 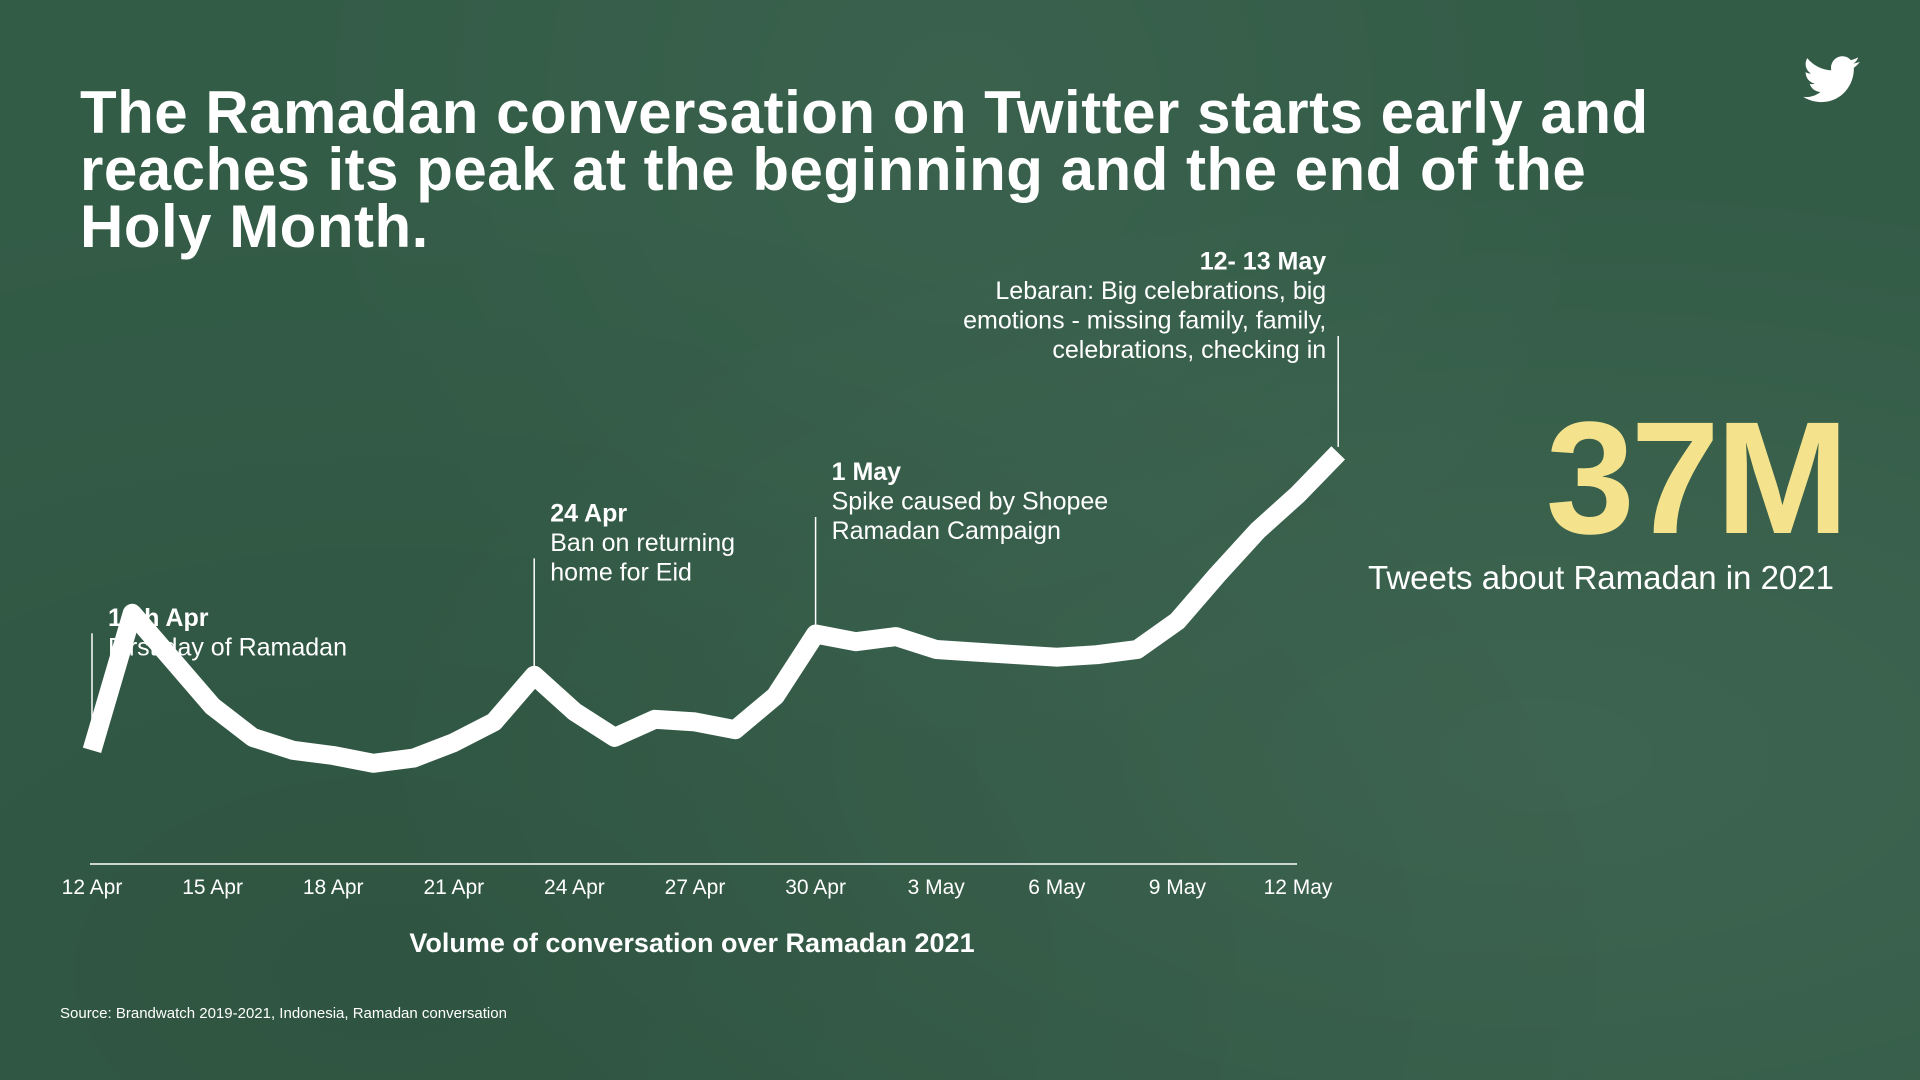 What do you see at coordinates (1057, 887) in the screenshot?
I see `x-tick-label: 6 May` at bounding box center [1057, 887].